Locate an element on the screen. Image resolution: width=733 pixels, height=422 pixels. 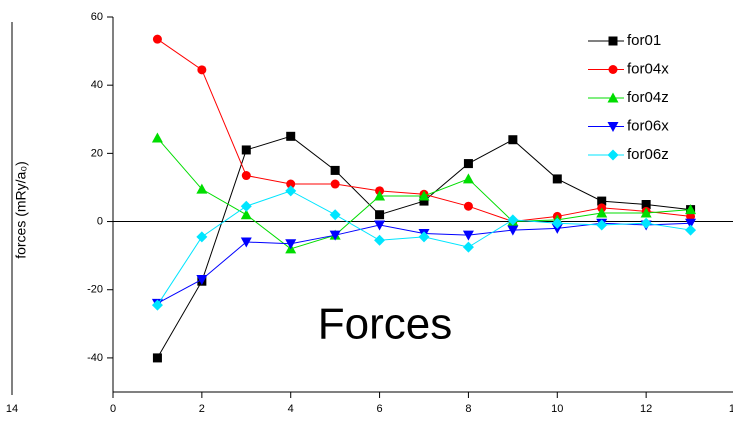
x-tick-label: 2 is located at coordinates (202, 409).